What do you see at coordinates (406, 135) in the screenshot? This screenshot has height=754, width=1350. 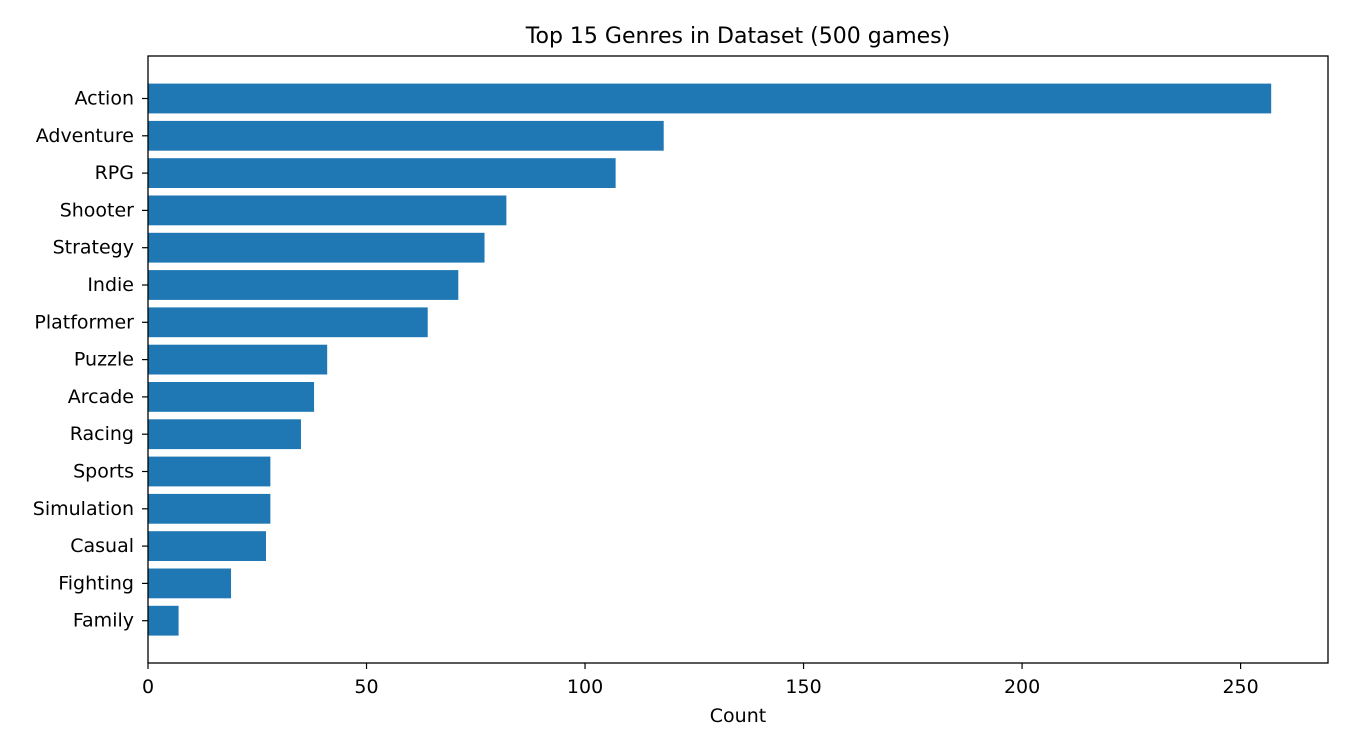 I see `bar-adventure` at bounding box center [406, 135].